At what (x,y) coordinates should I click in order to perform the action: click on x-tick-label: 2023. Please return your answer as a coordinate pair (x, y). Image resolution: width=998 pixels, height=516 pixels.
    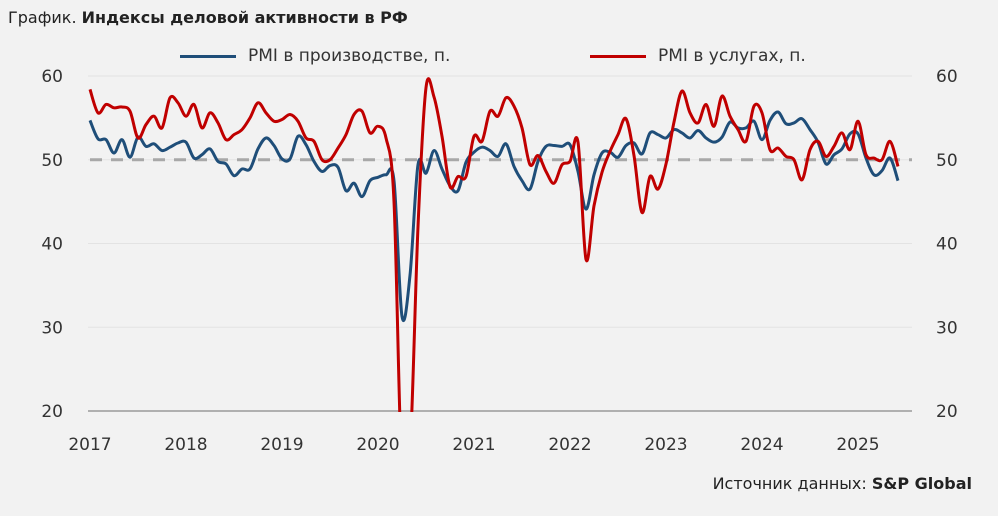
    Looking at the image, I should click on (665, 445).